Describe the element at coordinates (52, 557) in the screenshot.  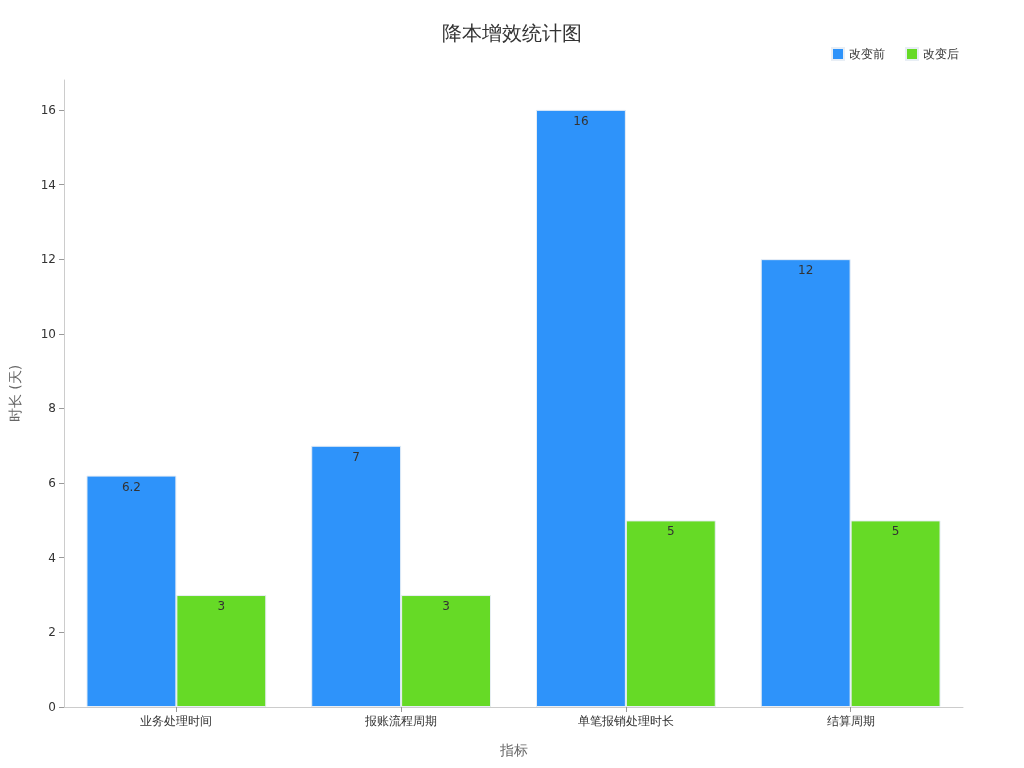
I see `y-tick-label: 4` at that location.